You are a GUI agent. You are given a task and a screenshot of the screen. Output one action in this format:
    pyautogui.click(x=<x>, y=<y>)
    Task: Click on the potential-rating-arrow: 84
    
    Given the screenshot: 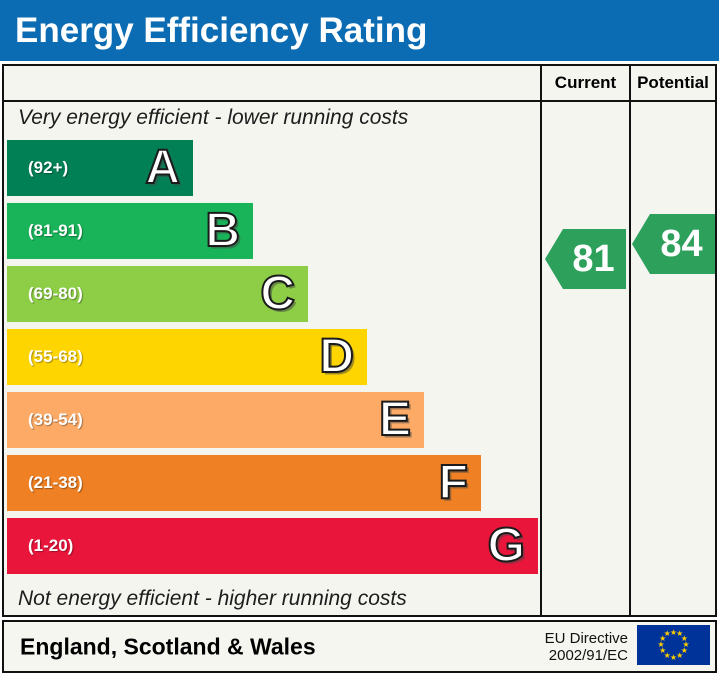 What is the action you would take?
    pyautogui.click(x=673, y=244)
    